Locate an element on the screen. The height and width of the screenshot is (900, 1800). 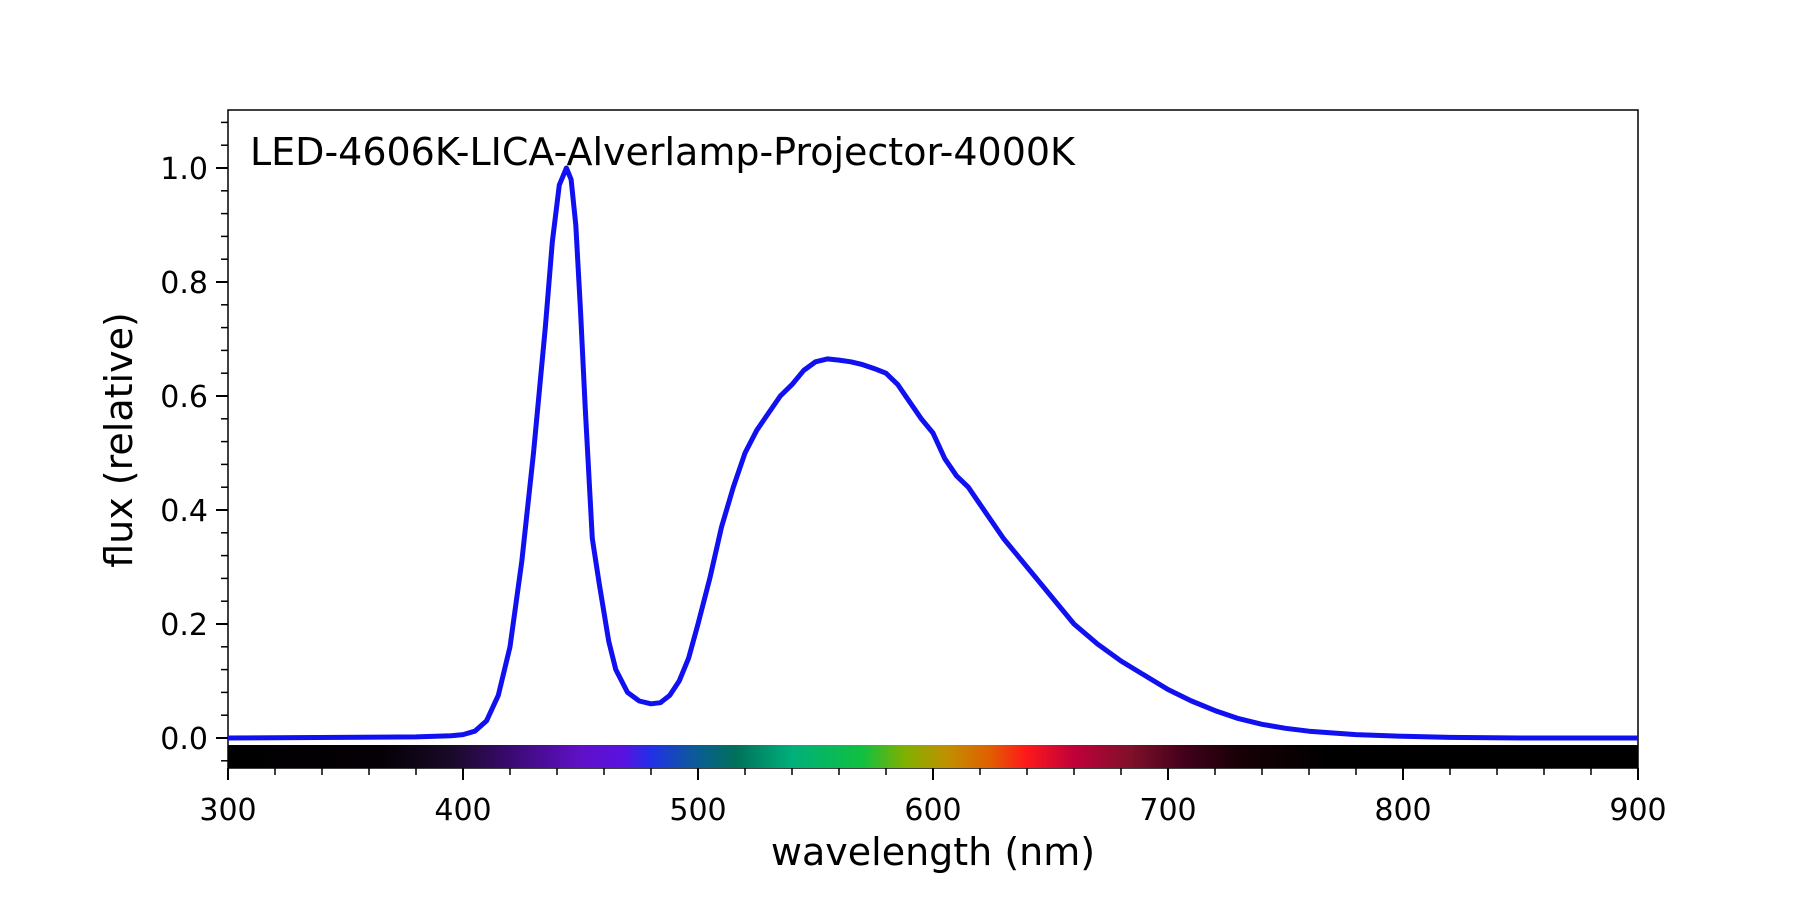
x-axis-ticks: 300 400 500 600 700 800 900 is located at coordinates (933, 798).